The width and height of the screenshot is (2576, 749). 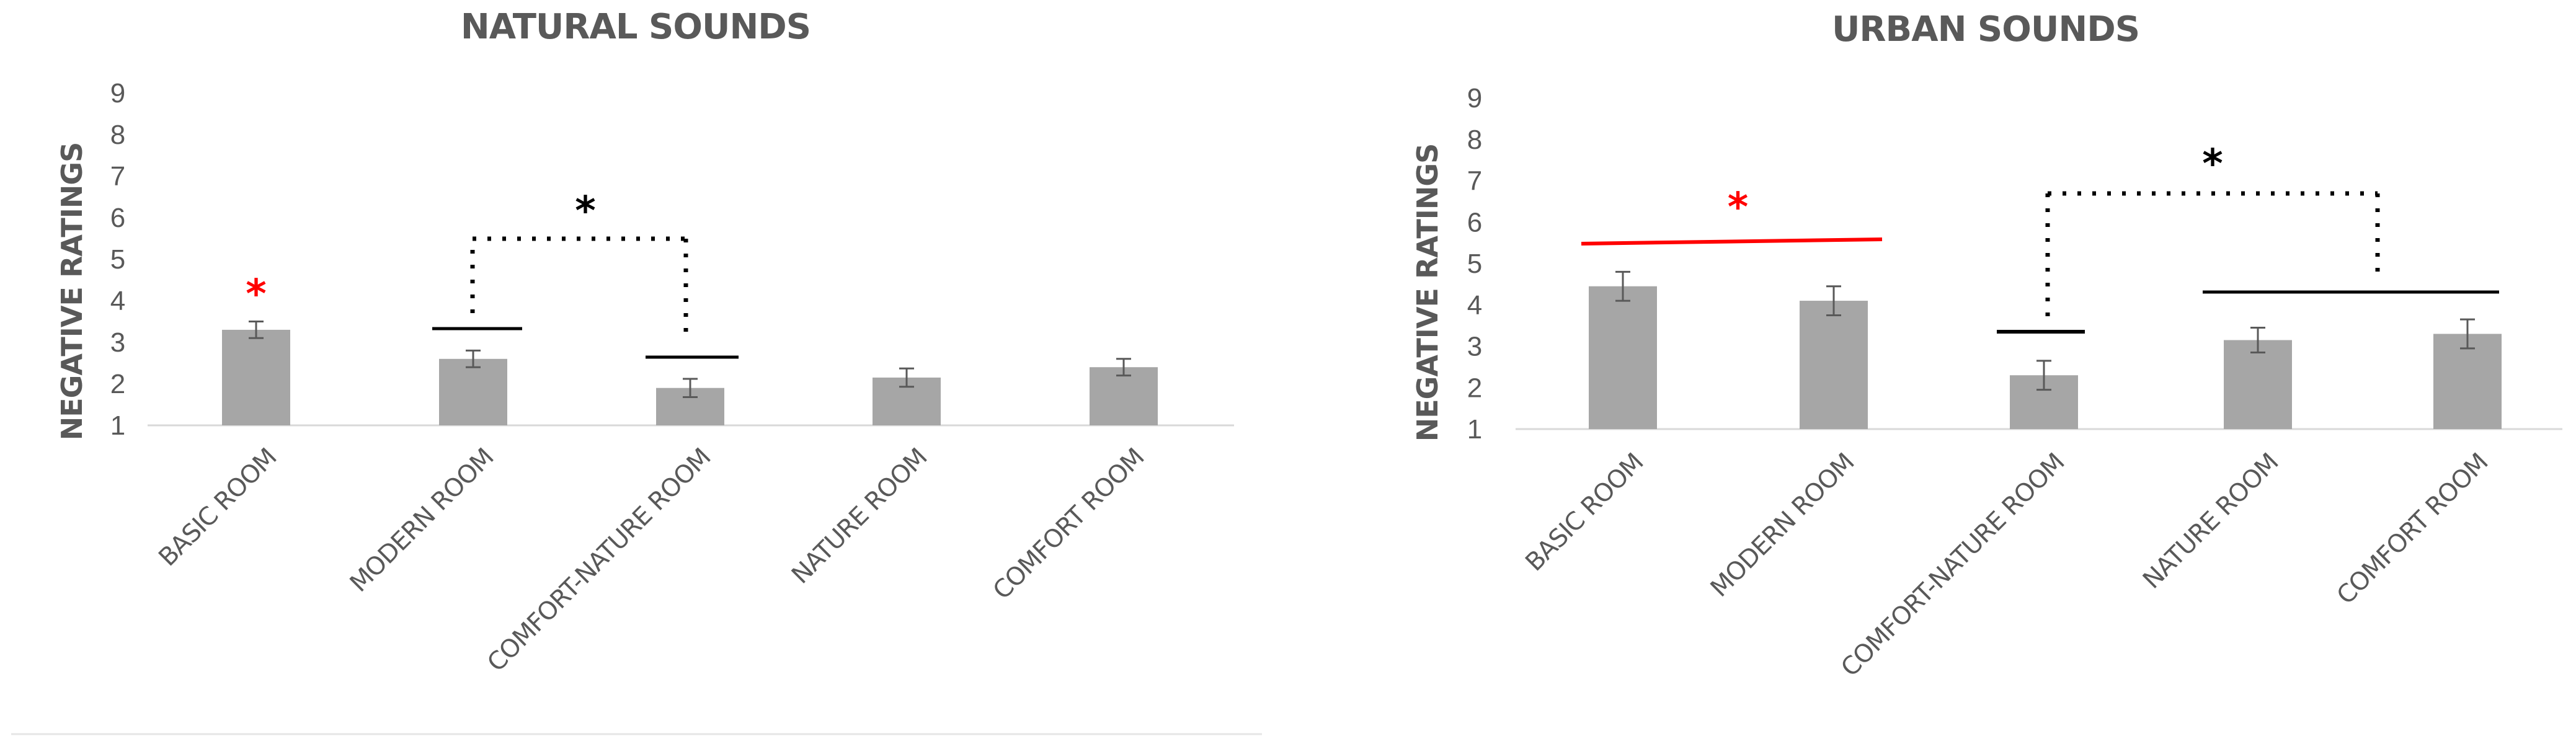 What do you see at coordinates (1732, 241) in the screenshot?
I see `significance-line` at bounding box center [1732, 241].